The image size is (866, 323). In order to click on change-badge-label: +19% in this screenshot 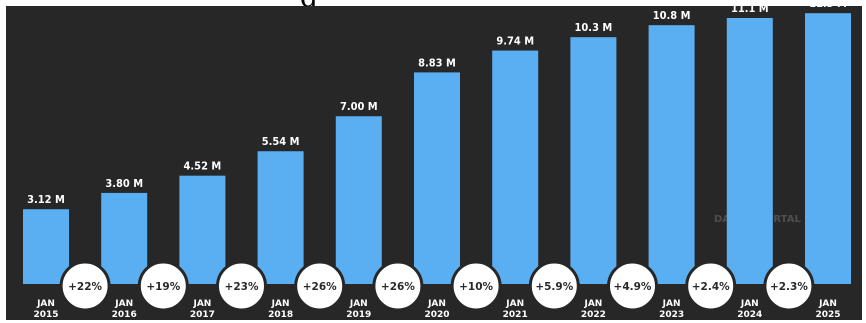, I will do `click(163, 287)`.